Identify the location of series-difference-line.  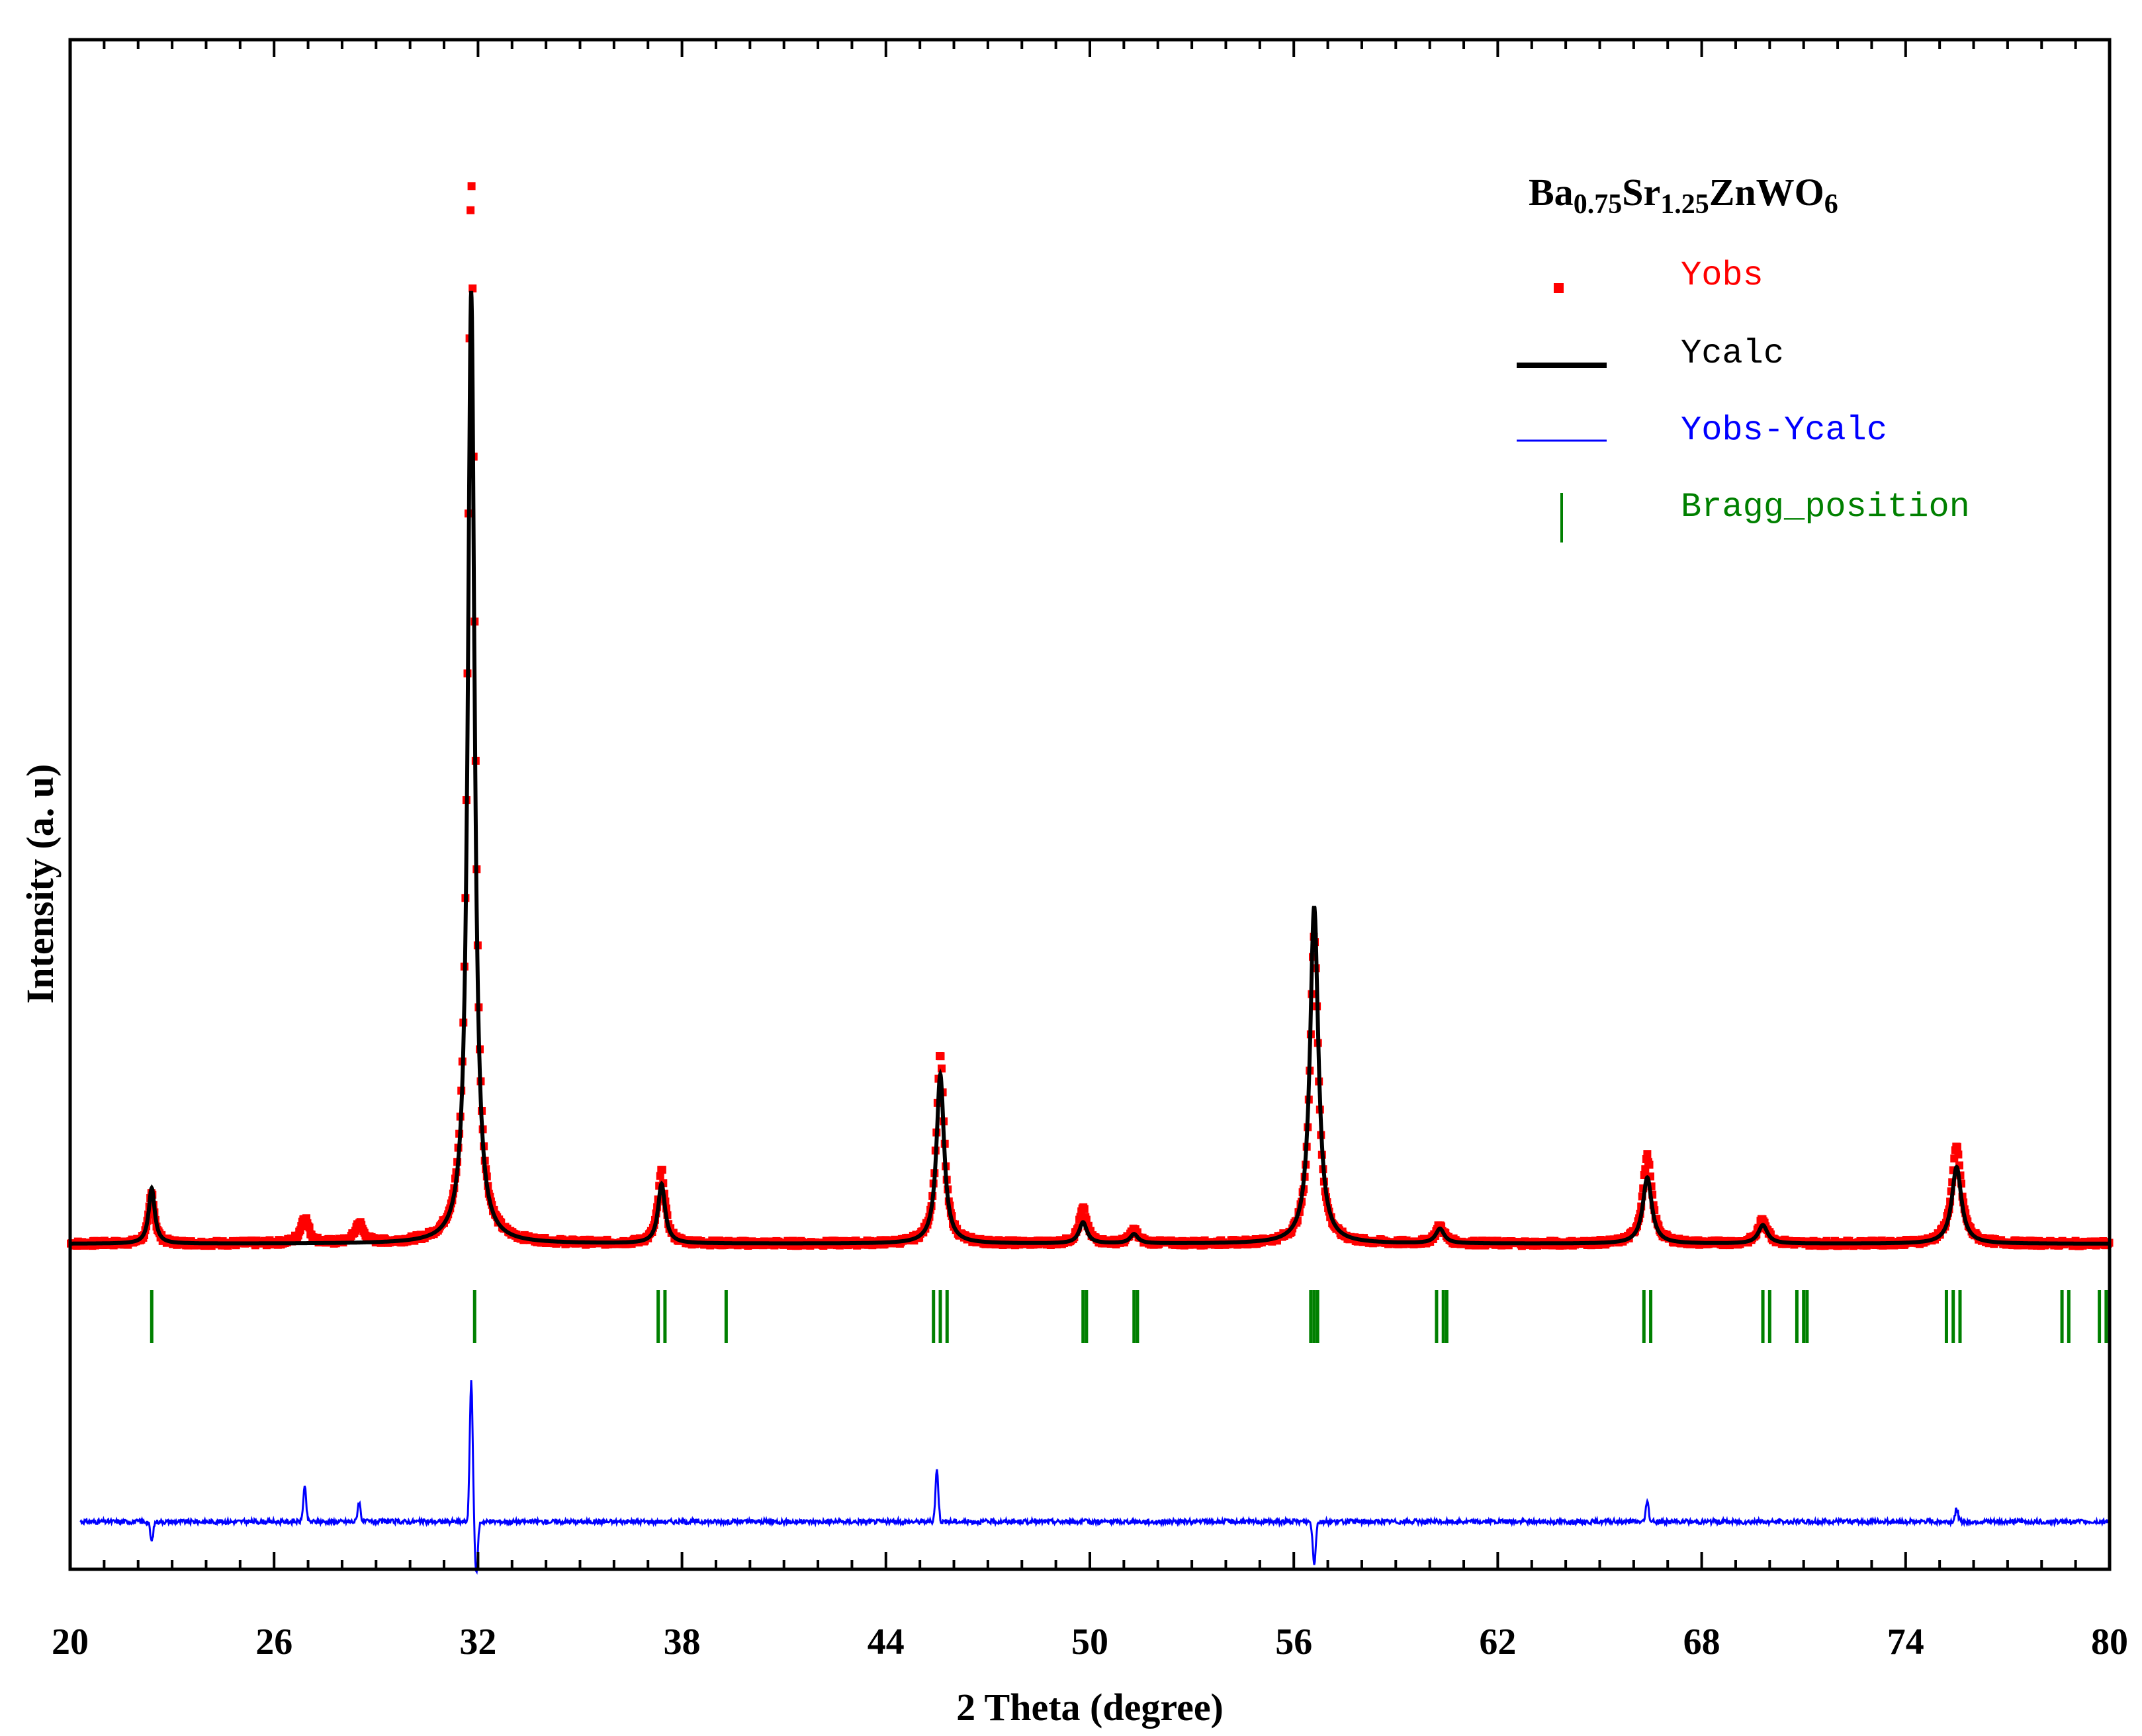
(1094, 1477).